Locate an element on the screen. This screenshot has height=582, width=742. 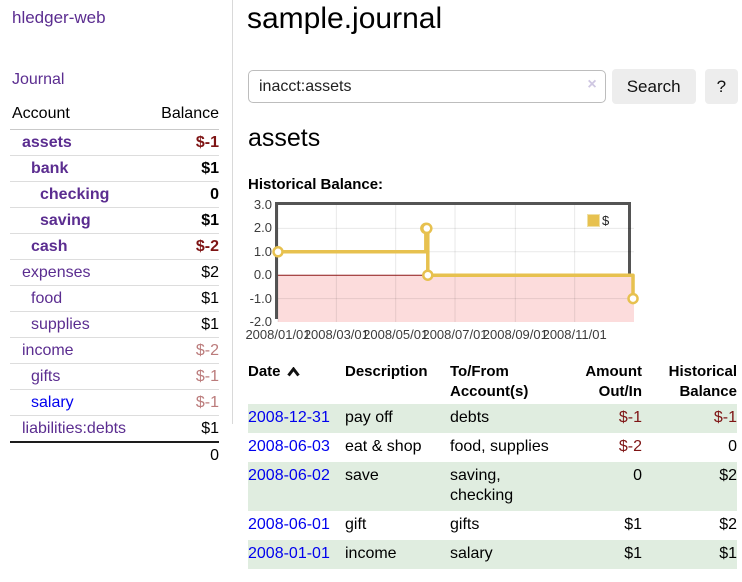
transaction-date-link: 2008-06-02 is located at coordinates (289, 475).